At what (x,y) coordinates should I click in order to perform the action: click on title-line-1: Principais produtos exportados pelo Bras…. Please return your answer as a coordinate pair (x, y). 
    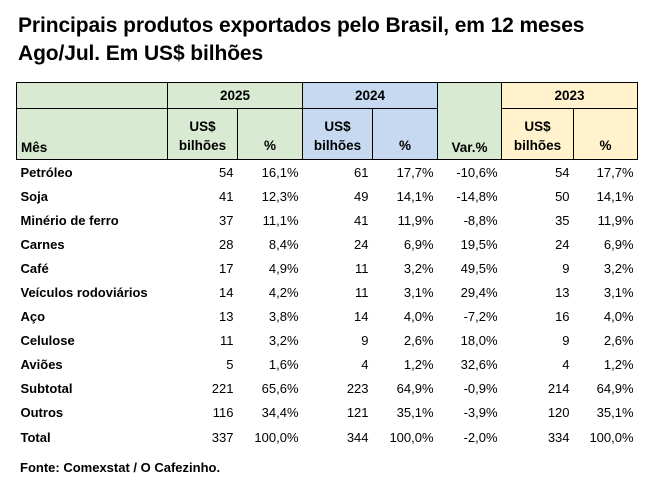
    Looking at the image, I should click on (301, 25).